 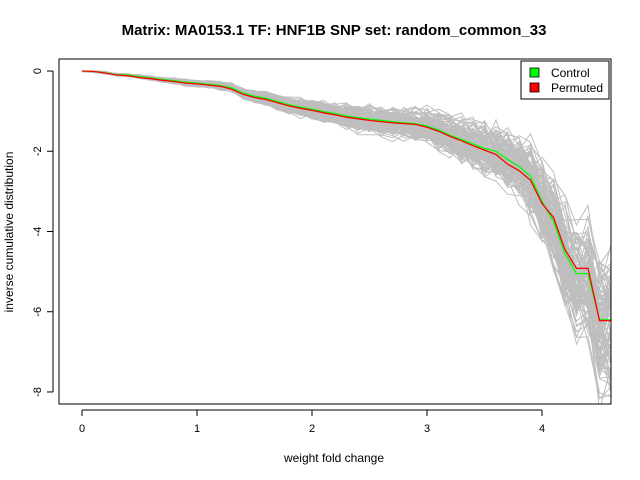 I want to click on legend: Control Permuted, so click(x=565, y=80).